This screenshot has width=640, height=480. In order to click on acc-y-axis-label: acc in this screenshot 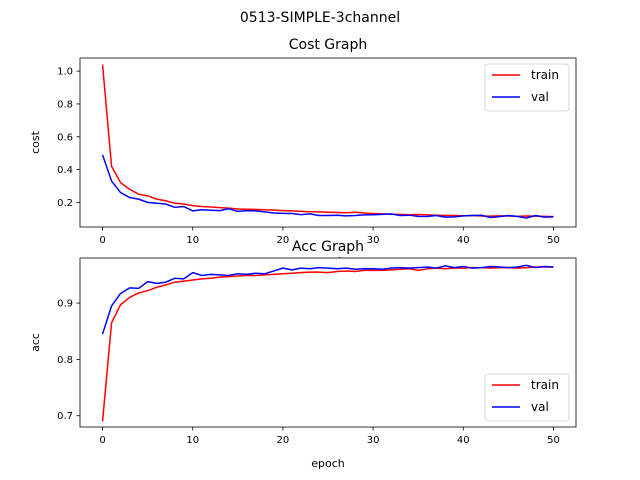, I will do `click(35, 342)`.